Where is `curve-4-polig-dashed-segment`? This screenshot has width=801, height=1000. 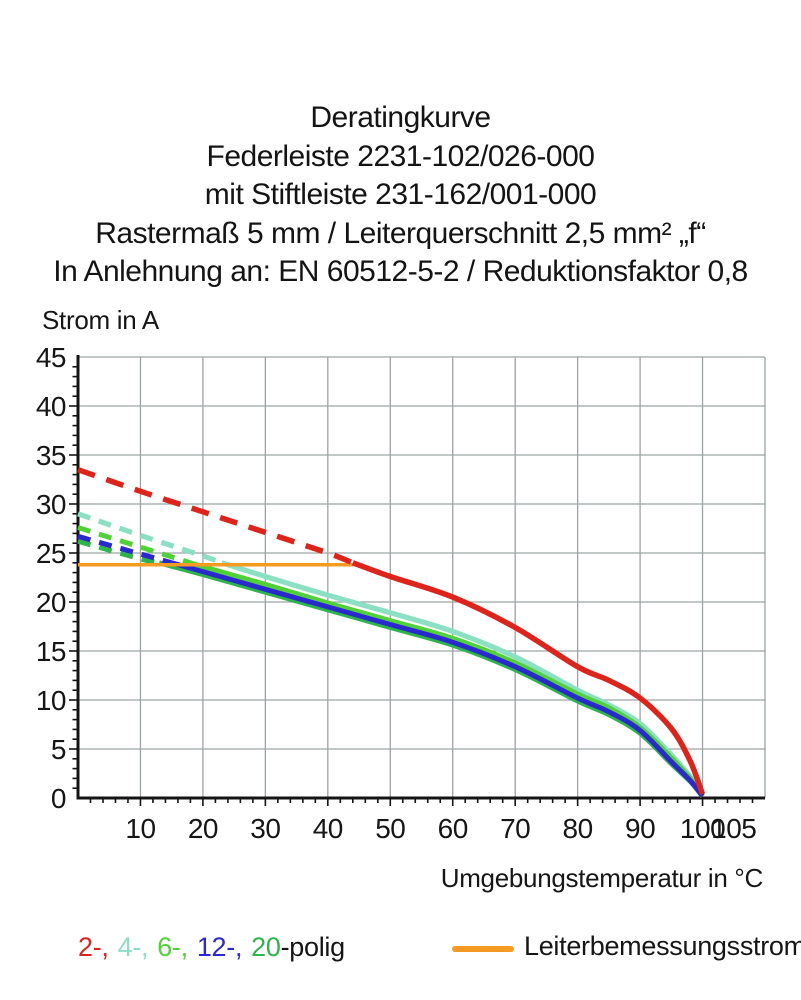 curve-4-polig-dashed-segment is located at coordinates (150, 538).